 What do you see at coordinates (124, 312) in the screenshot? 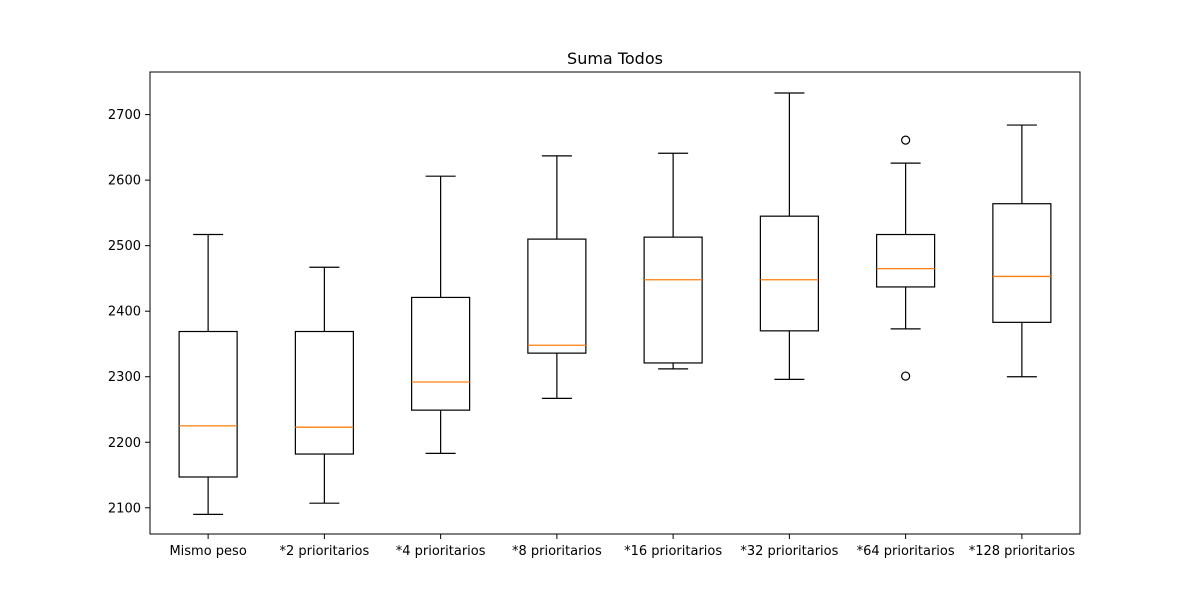
I see `y-tick-label: 2400` at bounding box center [124, 312].